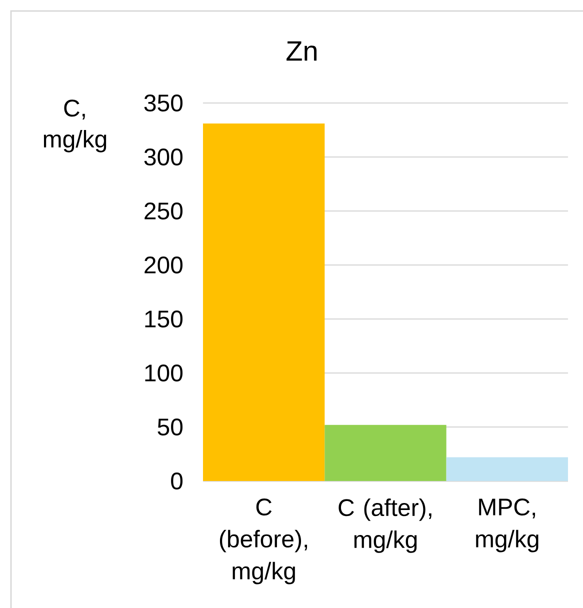  Describe the element at coordinates (385, 525) in the screenshot. I see `x-tick-label: C (after), mg/kg` at that location.